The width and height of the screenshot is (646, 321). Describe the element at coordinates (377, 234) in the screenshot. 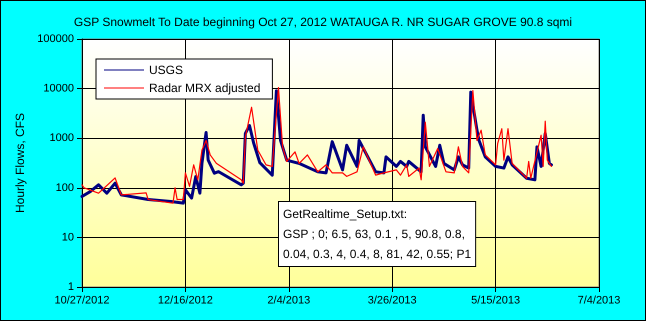

I see `annotation: GetRealtime_Setup.txt: GSP ; 0; 6.5, 63, 0.1 , 5, 90.8, 0.8, 0.04, 0.3, 4, 0.4, 8, 81, 42, 0.55; P1` at that location.